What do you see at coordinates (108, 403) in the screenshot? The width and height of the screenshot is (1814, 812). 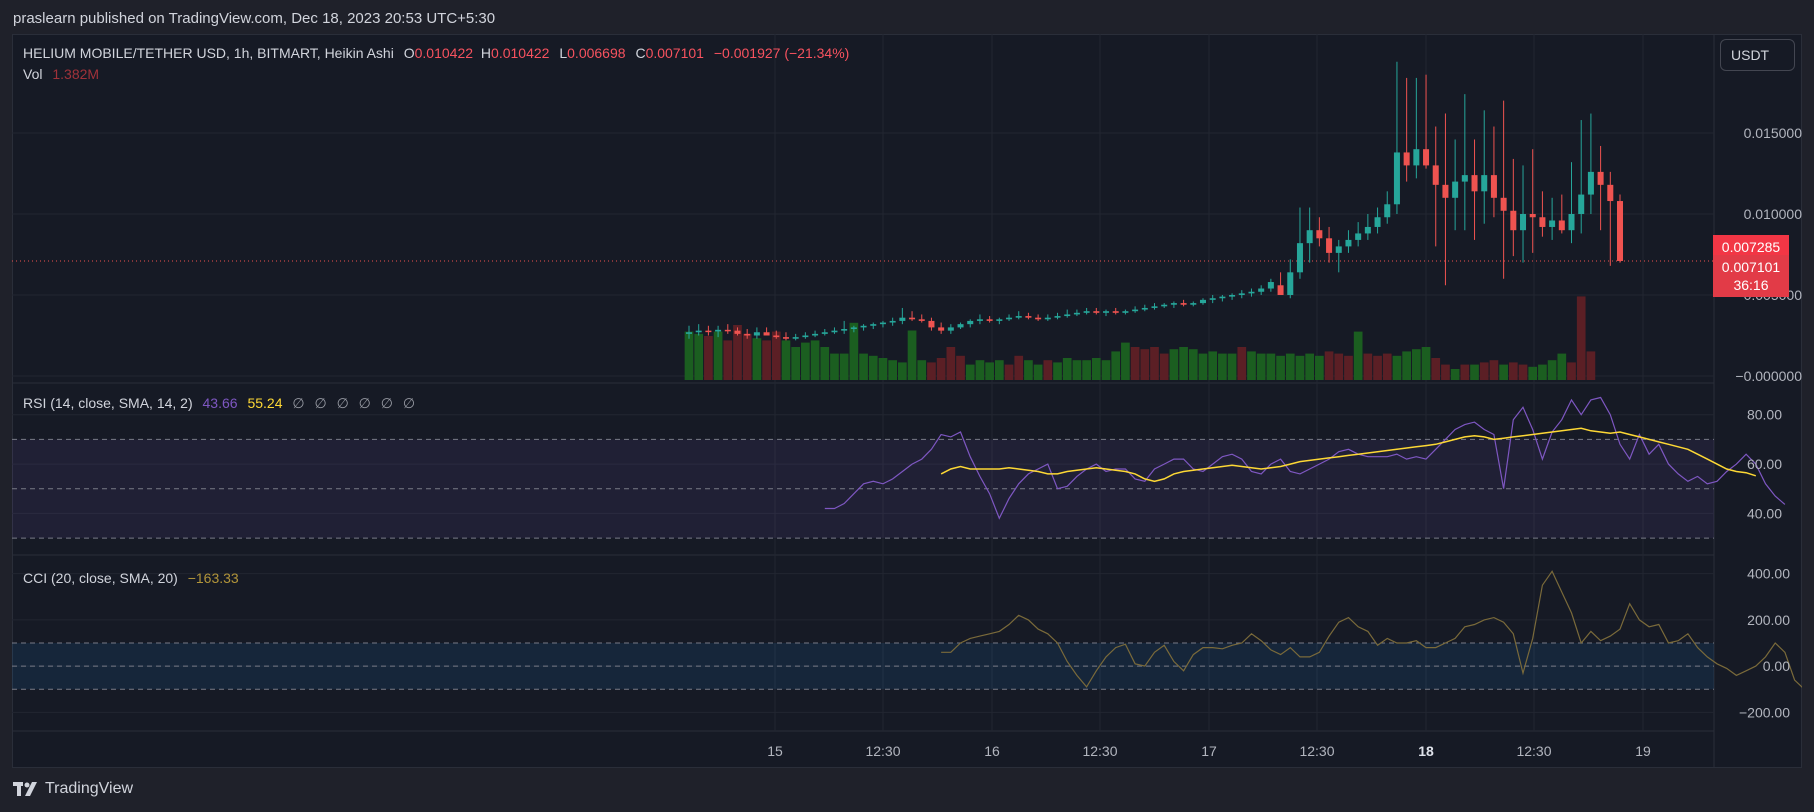 I see `rsi-label: RSI (14, close, SMA, 14, 2)` at bounding box center [108, 403].